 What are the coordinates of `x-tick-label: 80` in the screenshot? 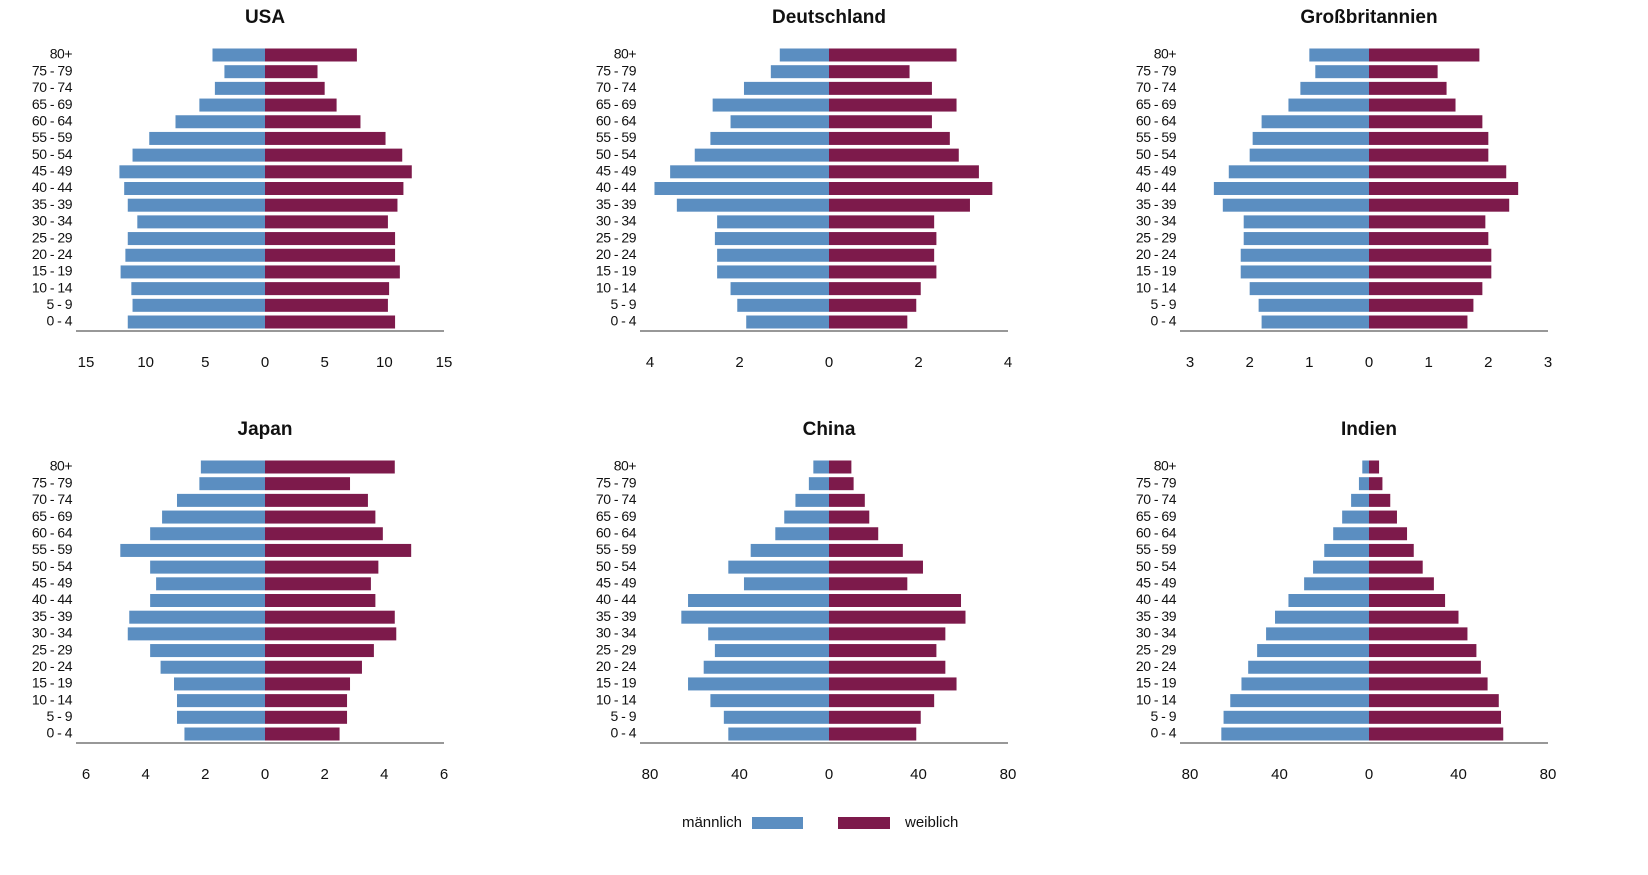 It's located at (1548, 774).